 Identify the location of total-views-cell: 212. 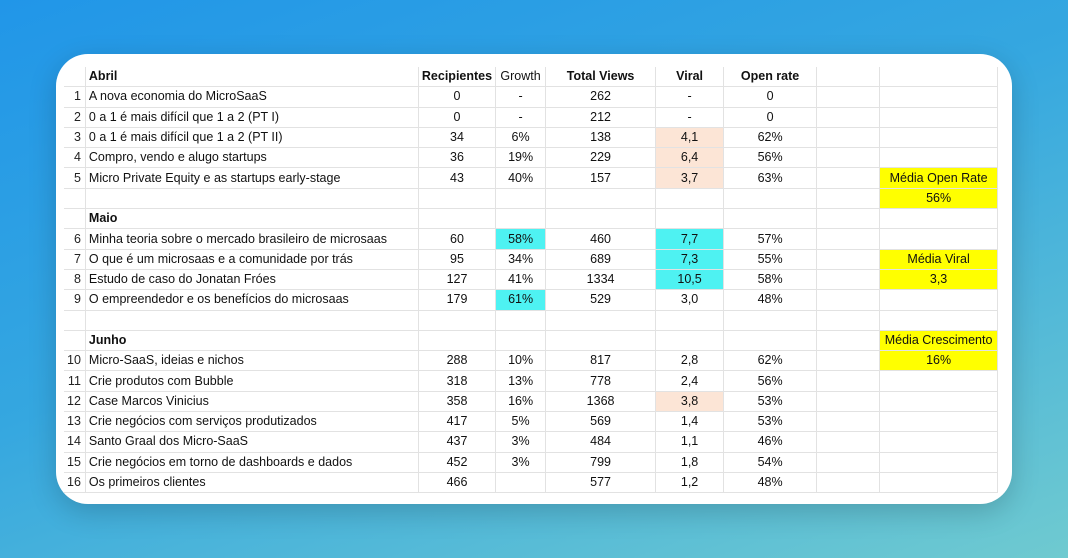
(601, 117).